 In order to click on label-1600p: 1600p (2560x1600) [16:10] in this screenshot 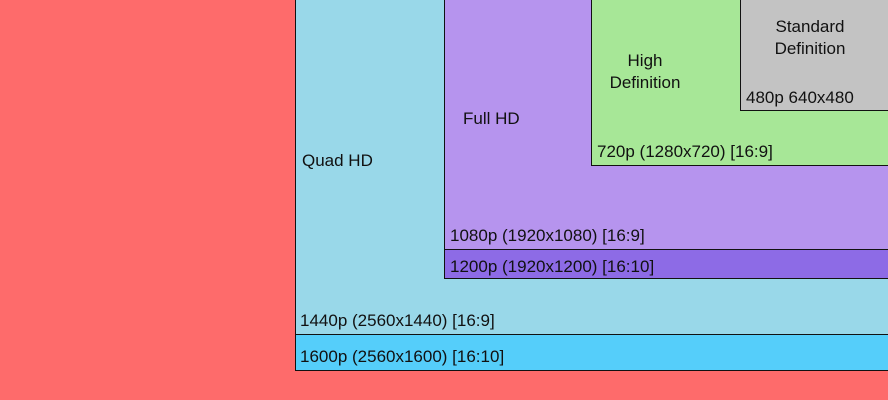, I will do `click(402, 356)`.